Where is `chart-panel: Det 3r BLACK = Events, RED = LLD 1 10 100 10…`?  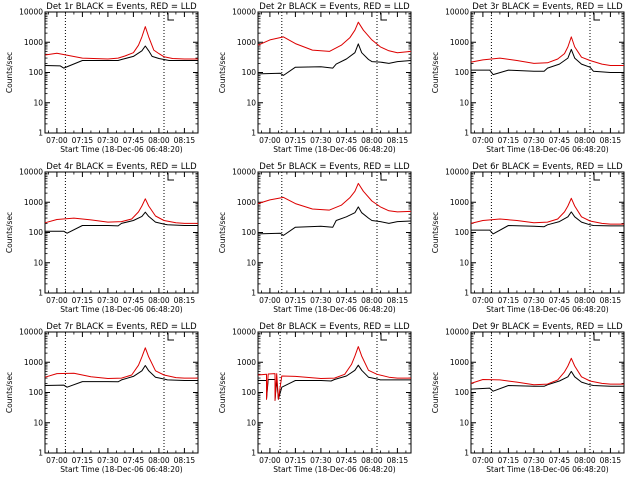 chart-panel: Det 3r BLACK = Events, RED = LLD 1 10 100 10… is located at coordinates (528, 78).